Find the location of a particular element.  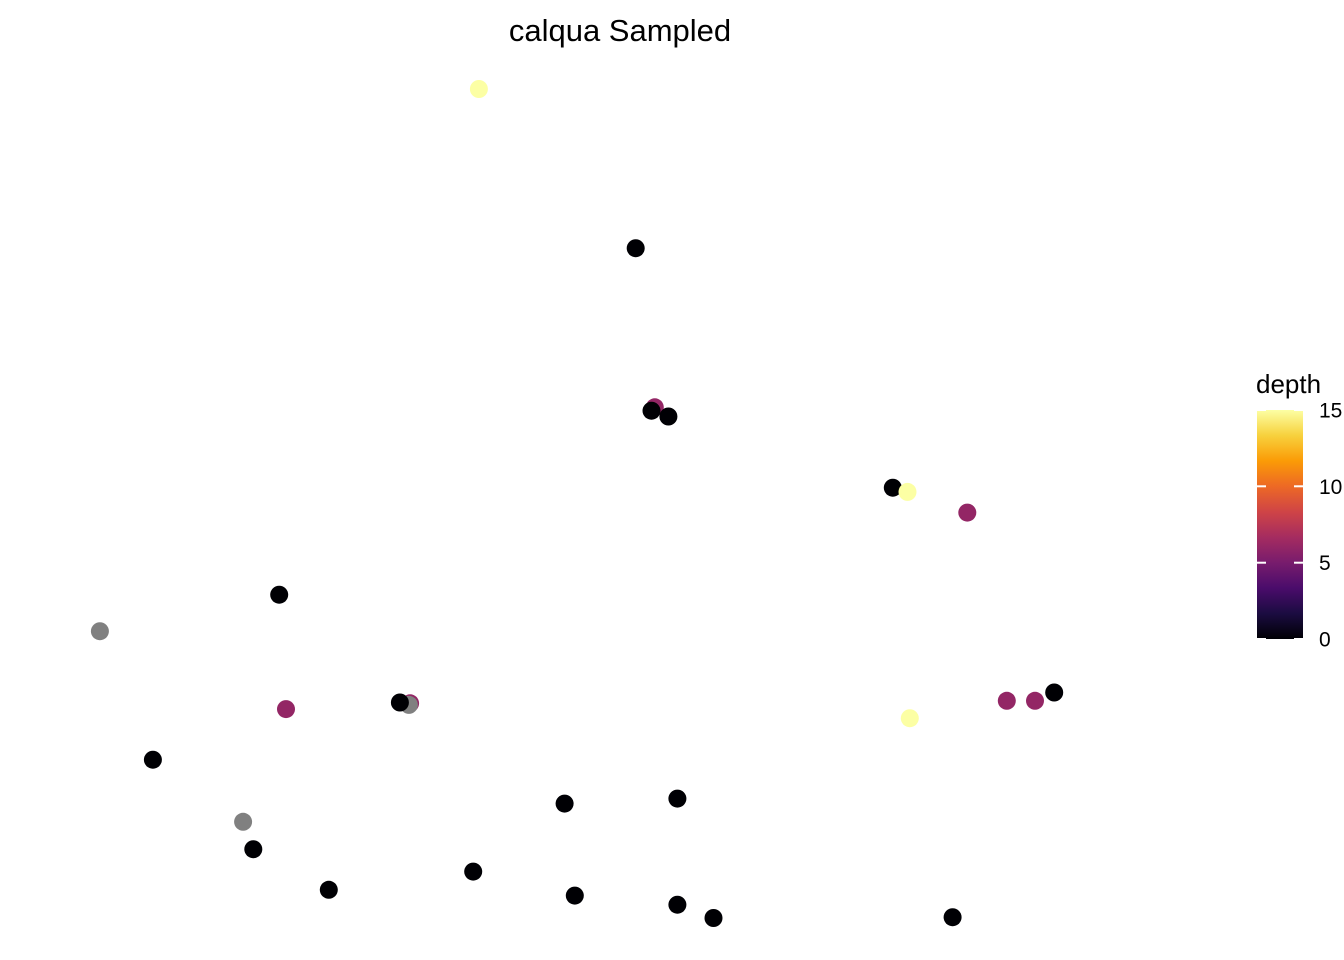

legend-tick-label: 0 is located at coordinates (1325, 640).